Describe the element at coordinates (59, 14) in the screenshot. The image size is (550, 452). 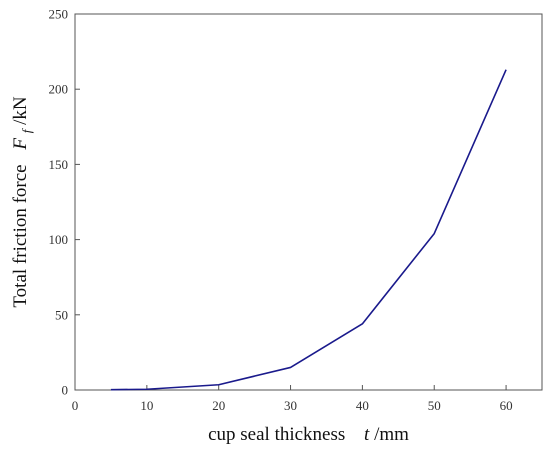
I see `y-tick-label: 250` at that location.